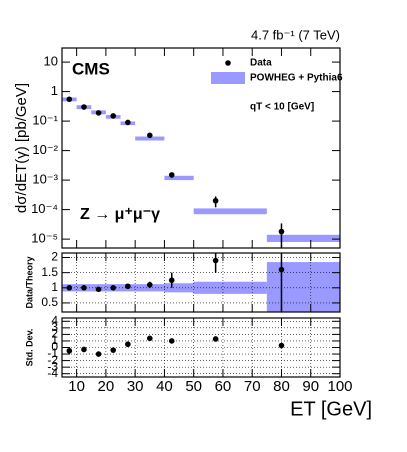 The image size is (407, 452). Describe the element at coordinates (21, 148) in the screenshot. I see `y-axis-label: dσ/dET(γ) [pb/GeV]` at that location.